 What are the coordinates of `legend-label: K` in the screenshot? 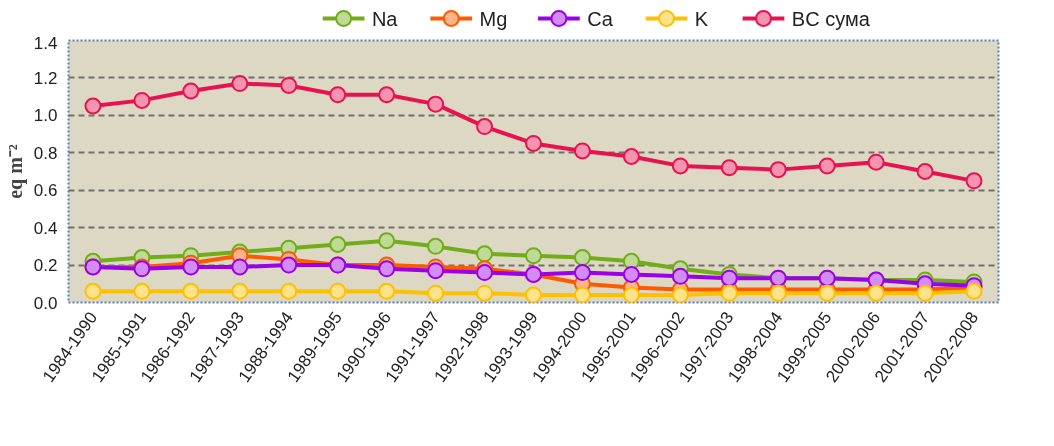 It's located at (701, 18).